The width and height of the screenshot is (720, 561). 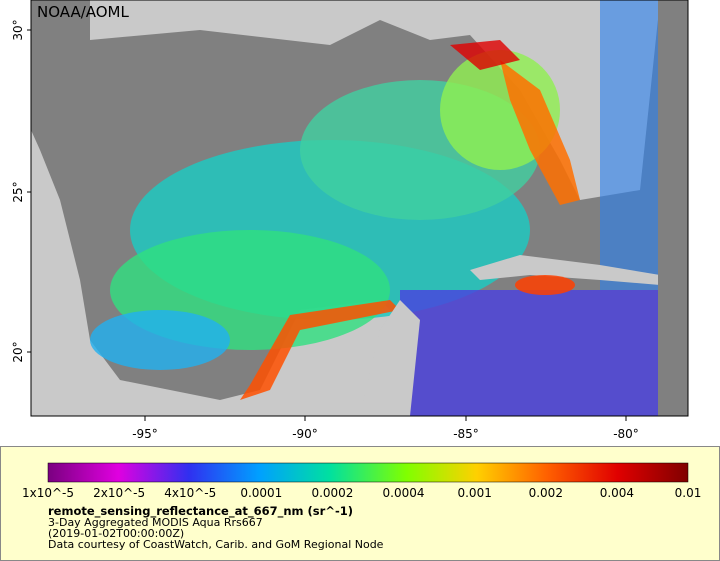 What do you see at coordinates (145, 434) in the screenshot?
I see `lon-label: -95°` at bounding box center [145, 434].